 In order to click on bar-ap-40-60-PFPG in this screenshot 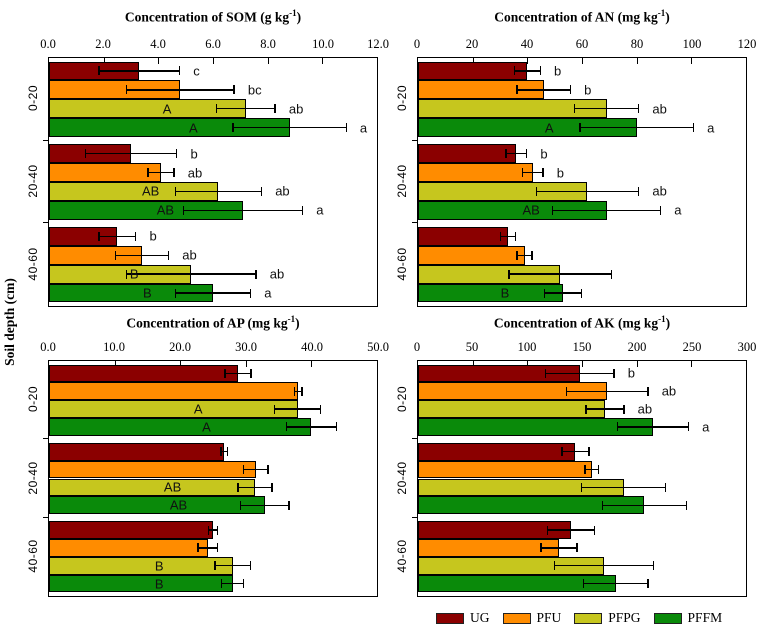, I will do `click(141, 565)`.